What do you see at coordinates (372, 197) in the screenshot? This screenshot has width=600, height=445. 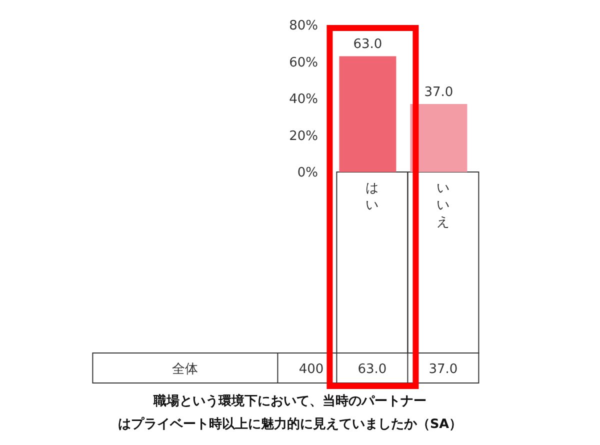 I see `x-tick-label: はい` at bounding box center [372, 197].